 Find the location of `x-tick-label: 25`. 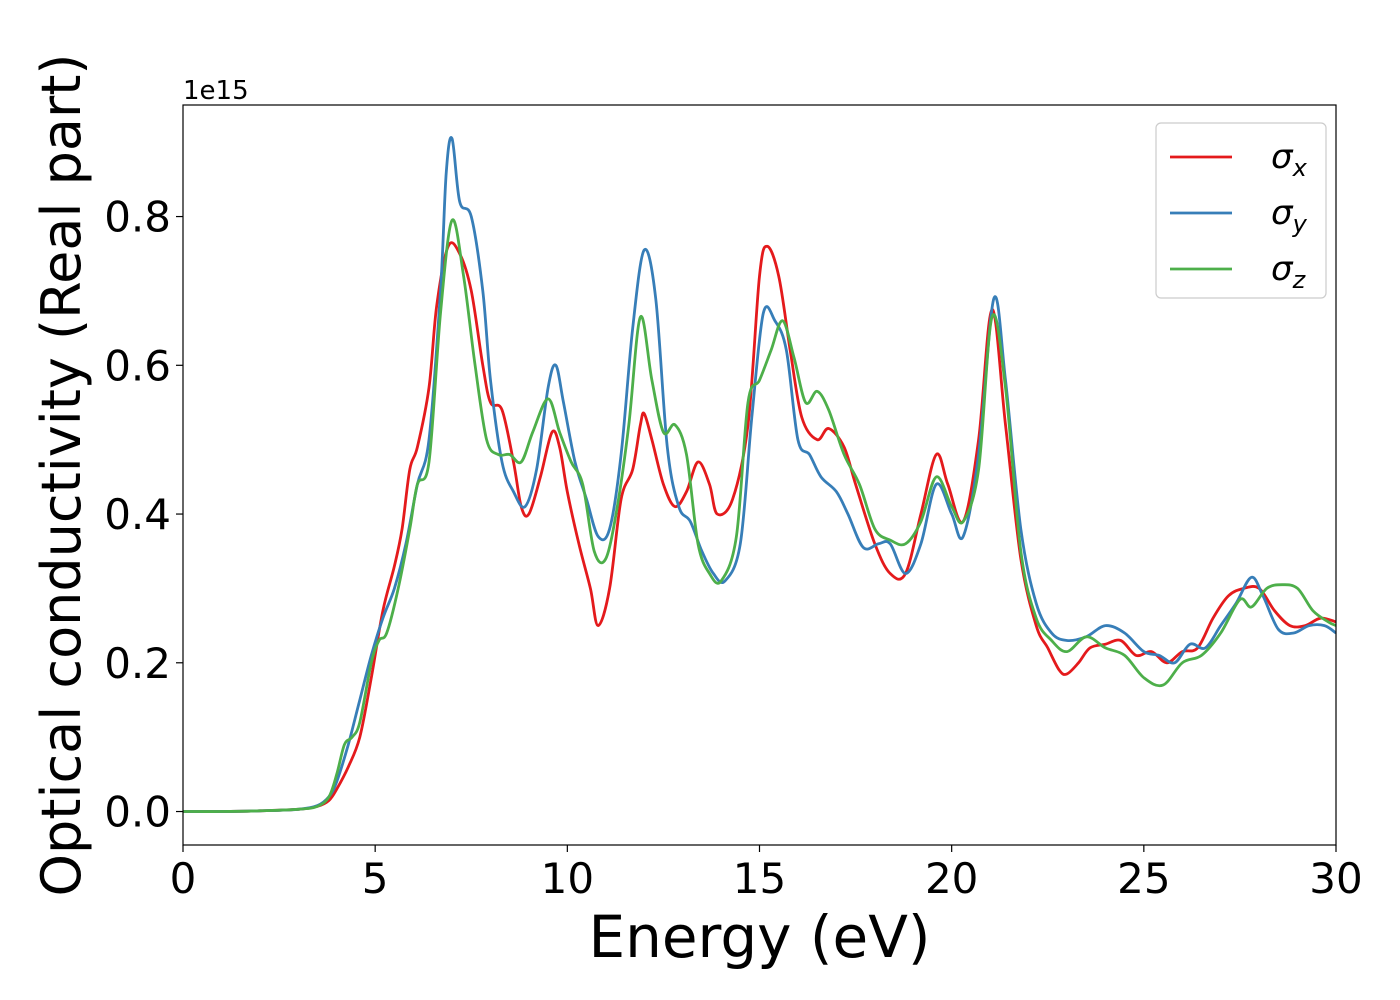

x-tick-label: 25 is located at coordinates (1143, 878).